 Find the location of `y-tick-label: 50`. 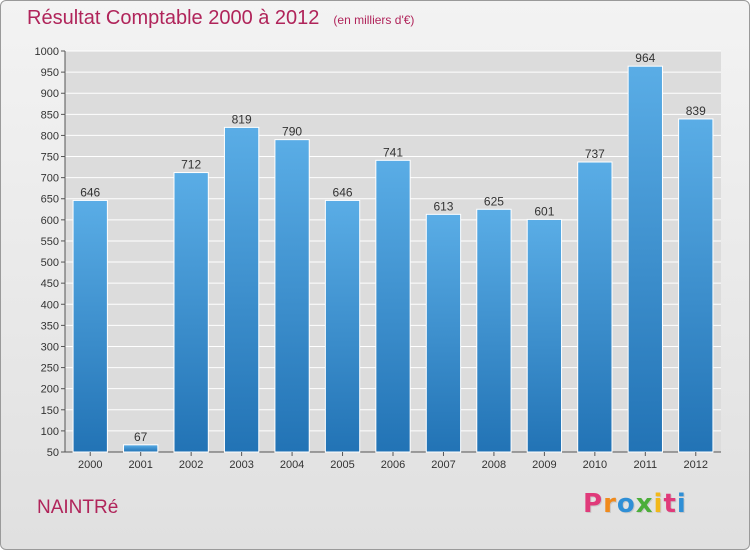

y-tick-label: 50 is located at coordinates (53, 453).